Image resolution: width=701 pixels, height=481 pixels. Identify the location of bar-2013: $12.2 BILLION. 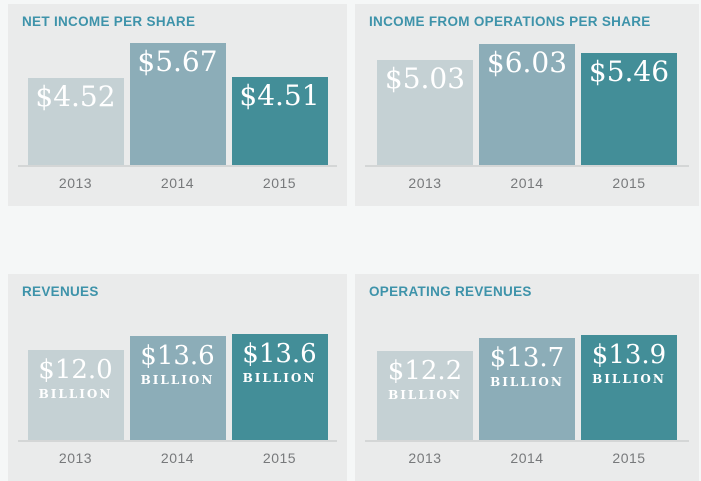
(425, 395).